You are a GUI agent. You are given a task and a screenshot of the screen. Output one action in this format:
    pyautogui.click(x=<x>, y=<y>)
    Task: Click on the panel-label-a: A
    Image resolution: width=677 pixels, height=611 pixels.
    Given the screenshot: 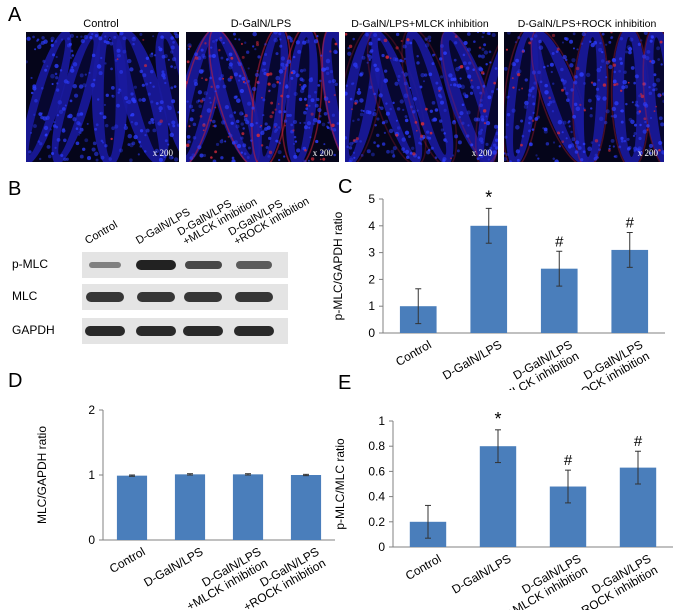 What is the action you would take?
    pyautogui.click(x=15, y=15)
    